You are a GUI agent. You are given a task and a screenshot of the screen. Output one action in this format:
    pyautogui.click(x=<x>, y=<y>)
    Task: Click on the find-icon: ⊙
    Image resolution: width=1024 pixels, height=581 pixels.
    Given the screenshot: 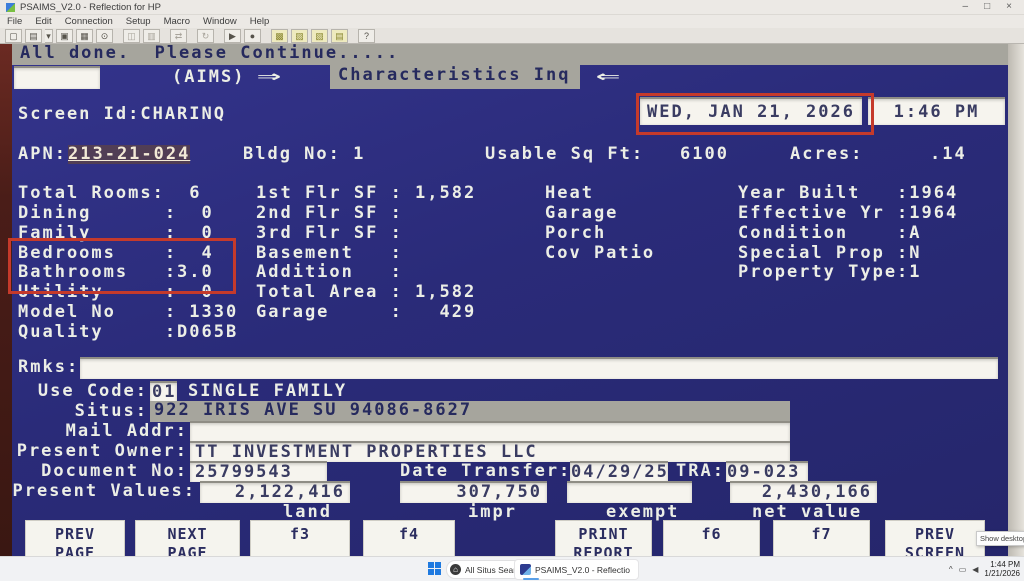 What is the action you would take?
    pyautogui.click(x=104, y=35)
    